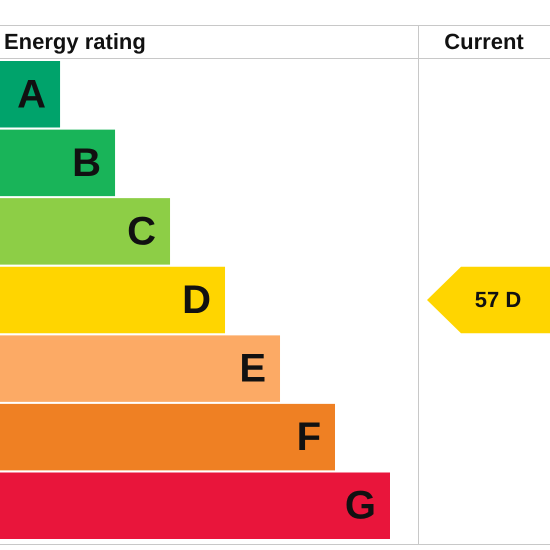 The height and width of the screenshot is (550, 550). Describe the element at coordinates (197, 300) in the screenshot. I see `y-tick-label: D` at that location.